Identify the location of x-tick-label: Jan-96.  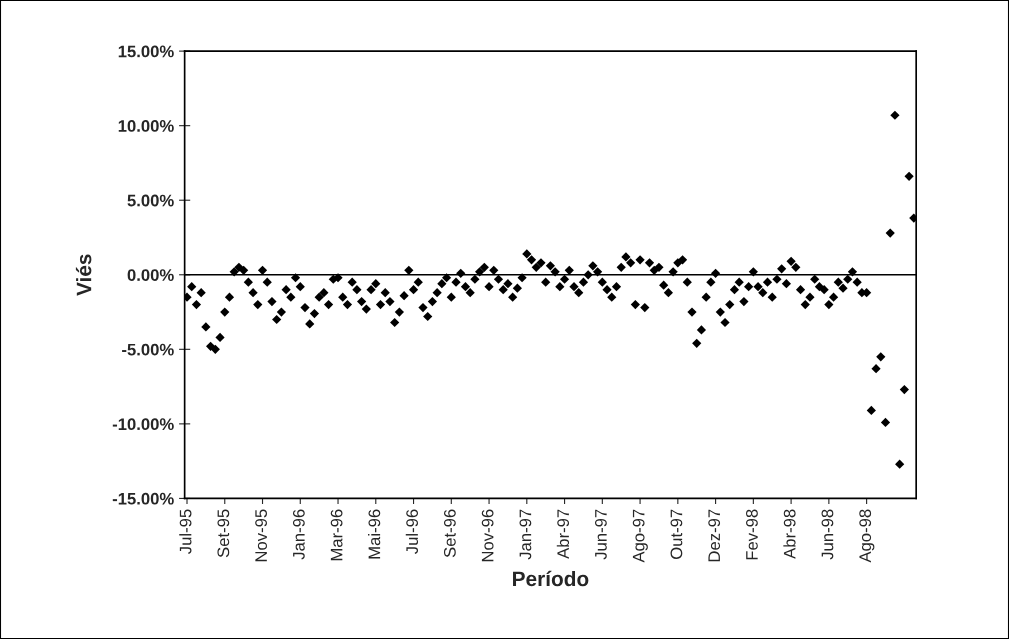
(298, 534).